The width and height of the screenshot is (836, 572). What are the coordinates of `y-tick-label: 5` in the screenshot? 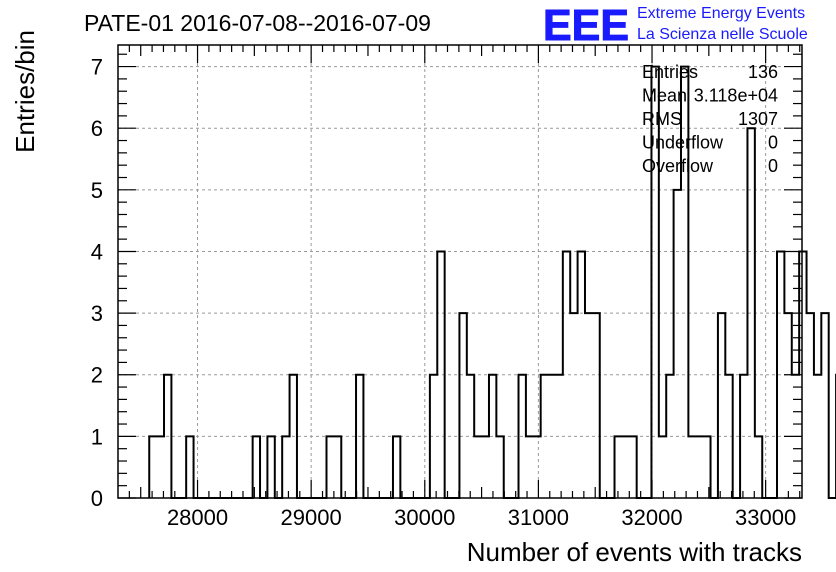 It's located at (97, 190).